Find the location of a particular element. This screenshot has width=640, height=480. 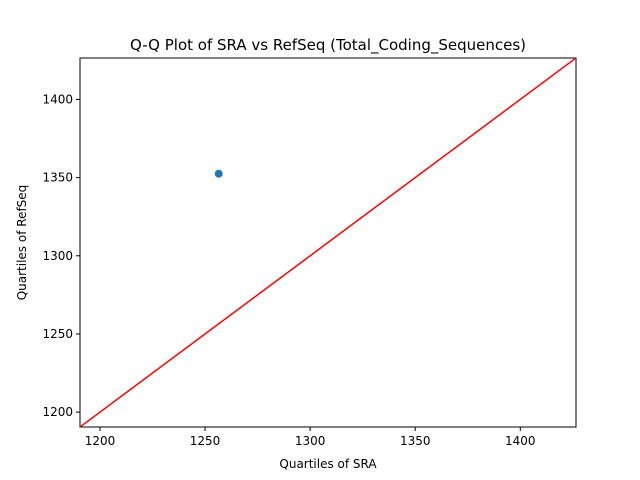

x-axis-label: Quartiles of SRA is located at coordinates (328, 464).